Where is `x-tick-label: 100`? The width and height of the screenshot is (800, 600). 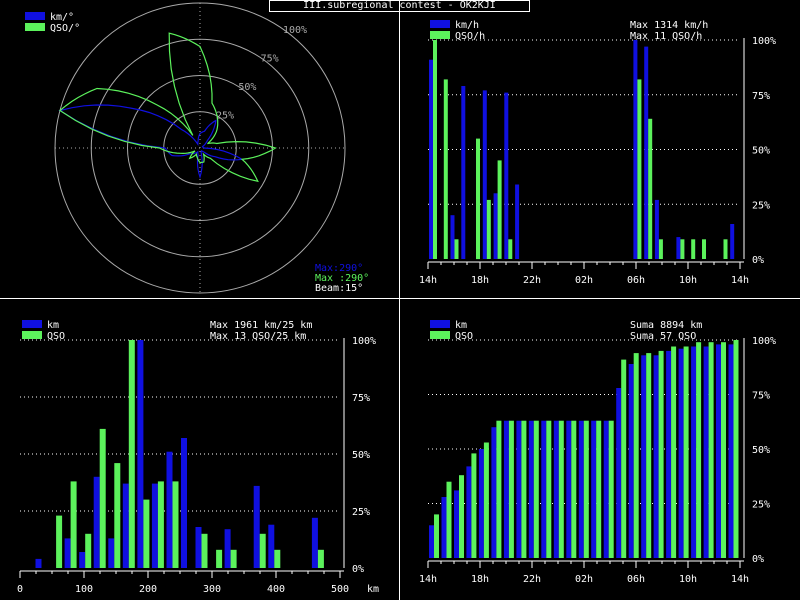
x-tick-label: 100 is located at coordinates (84, 589).